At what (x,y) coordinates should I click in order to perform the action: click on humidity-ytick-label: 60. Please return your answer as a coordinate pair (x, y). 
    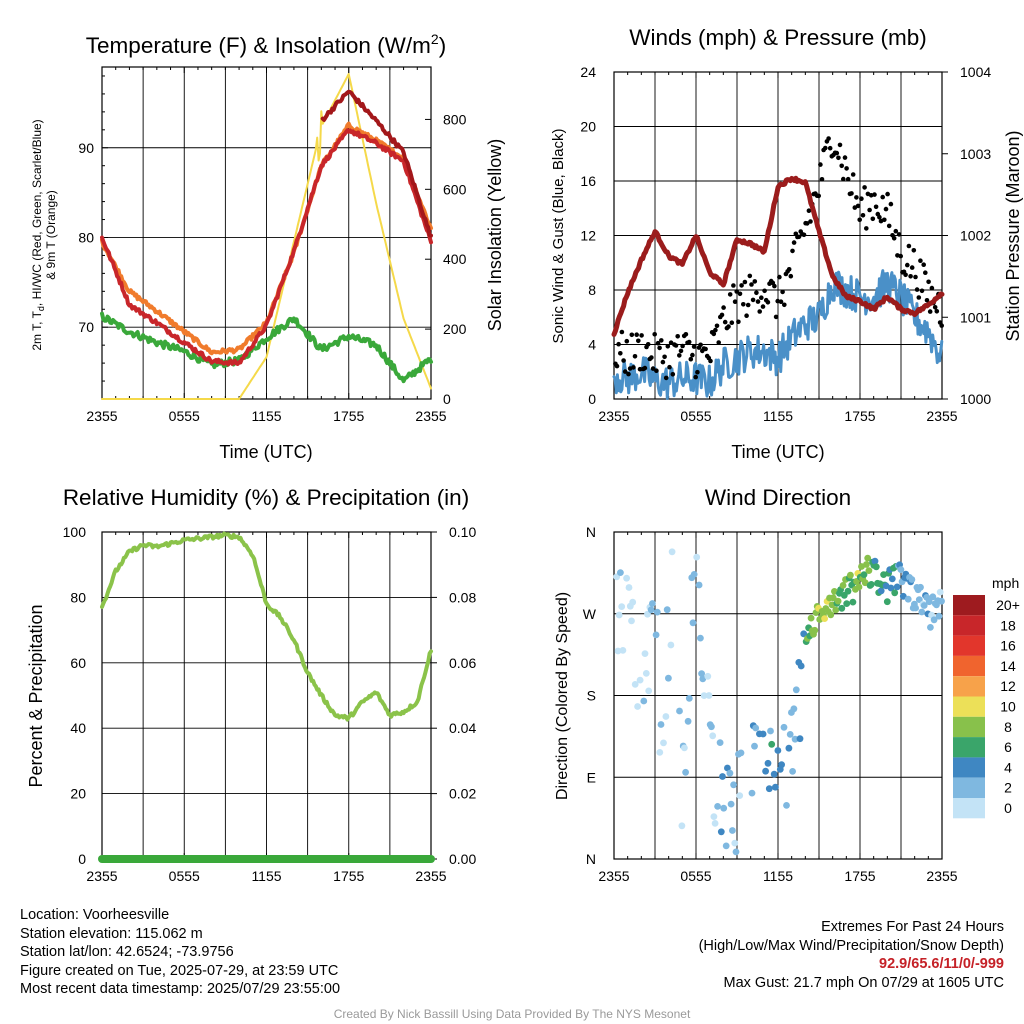
    Looking at the image, I should click on (78, 663).